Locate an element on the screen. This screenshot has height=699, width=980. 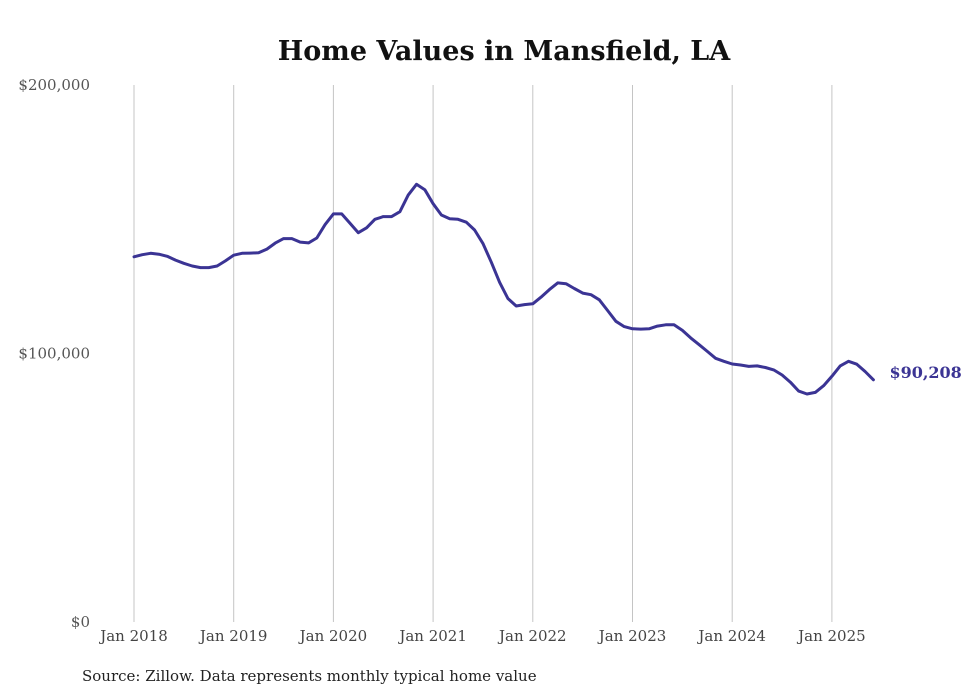
x-tick-label: Jan 2018 is located at coordinates (133, 636).